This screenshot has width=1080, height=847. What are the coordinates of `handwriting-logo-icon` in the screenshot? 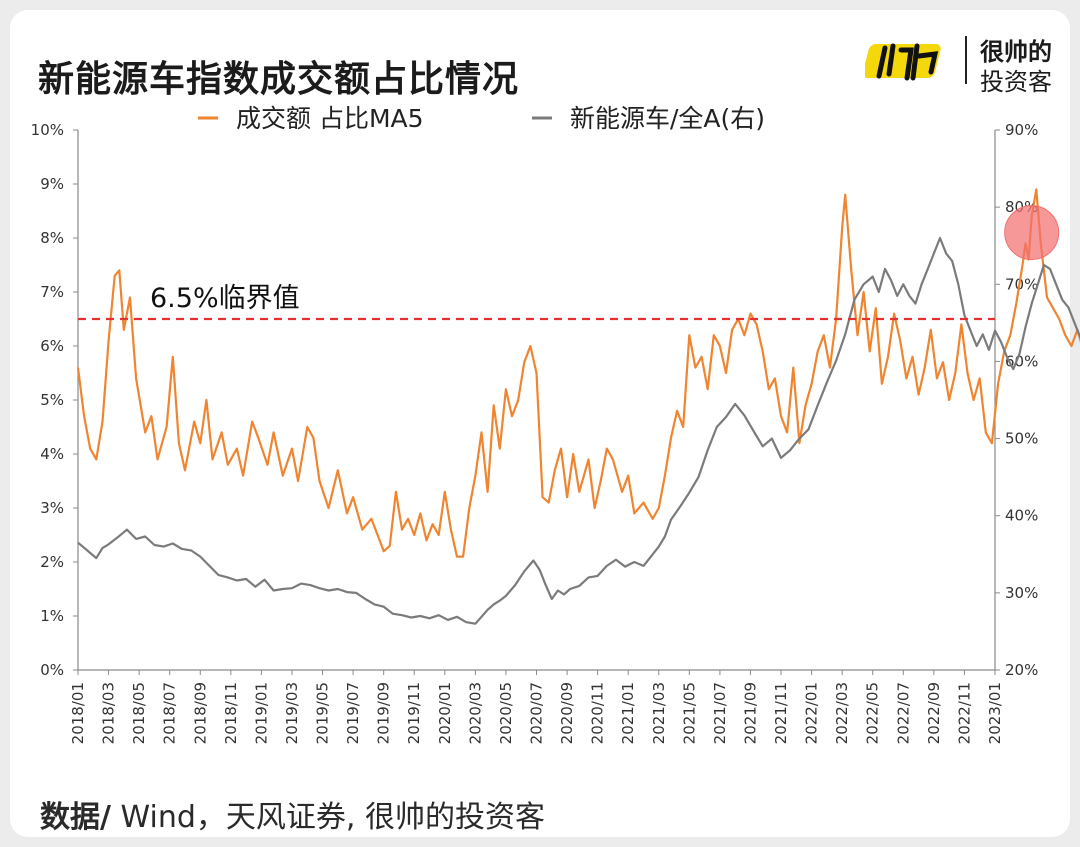 It's located at (903, 62).